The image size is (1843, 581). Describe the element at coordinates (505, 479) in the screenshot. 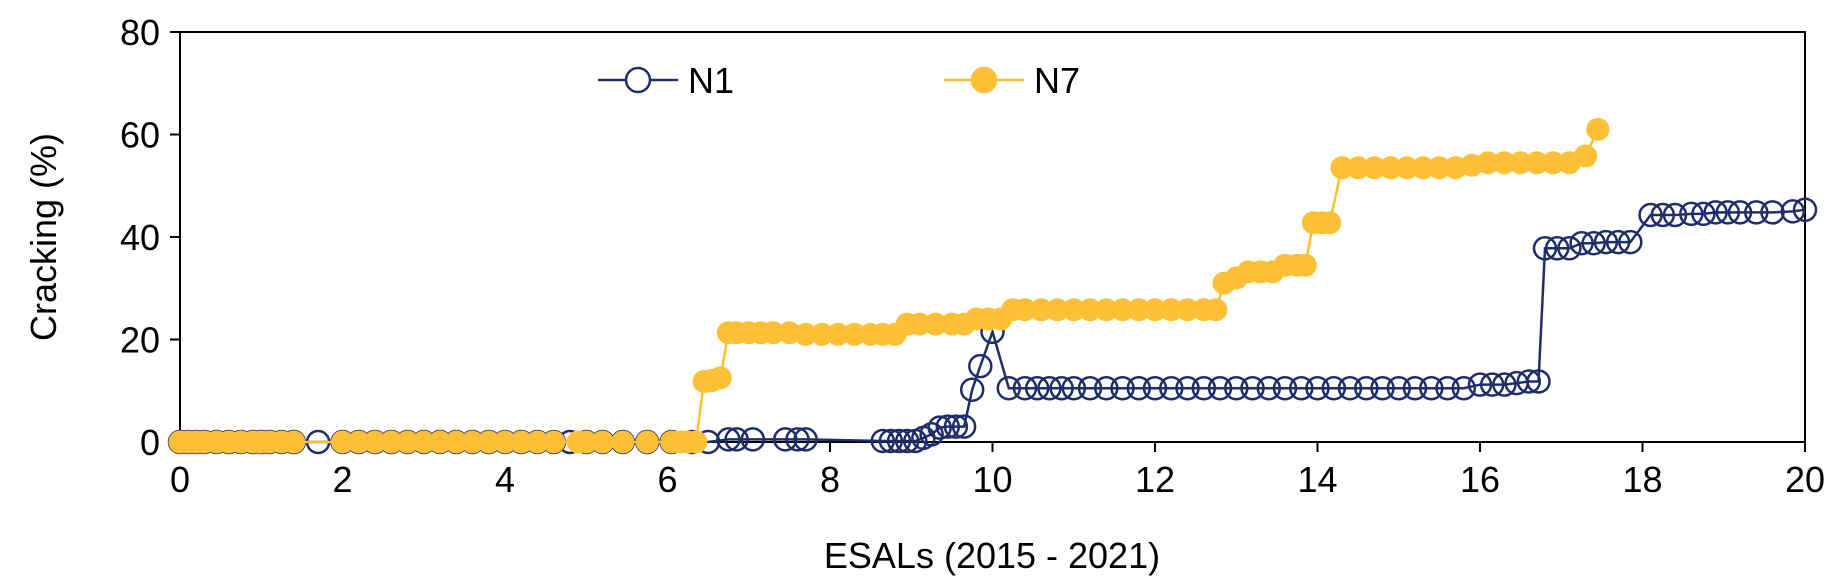

I see `x-tick-label: 4` at that location.